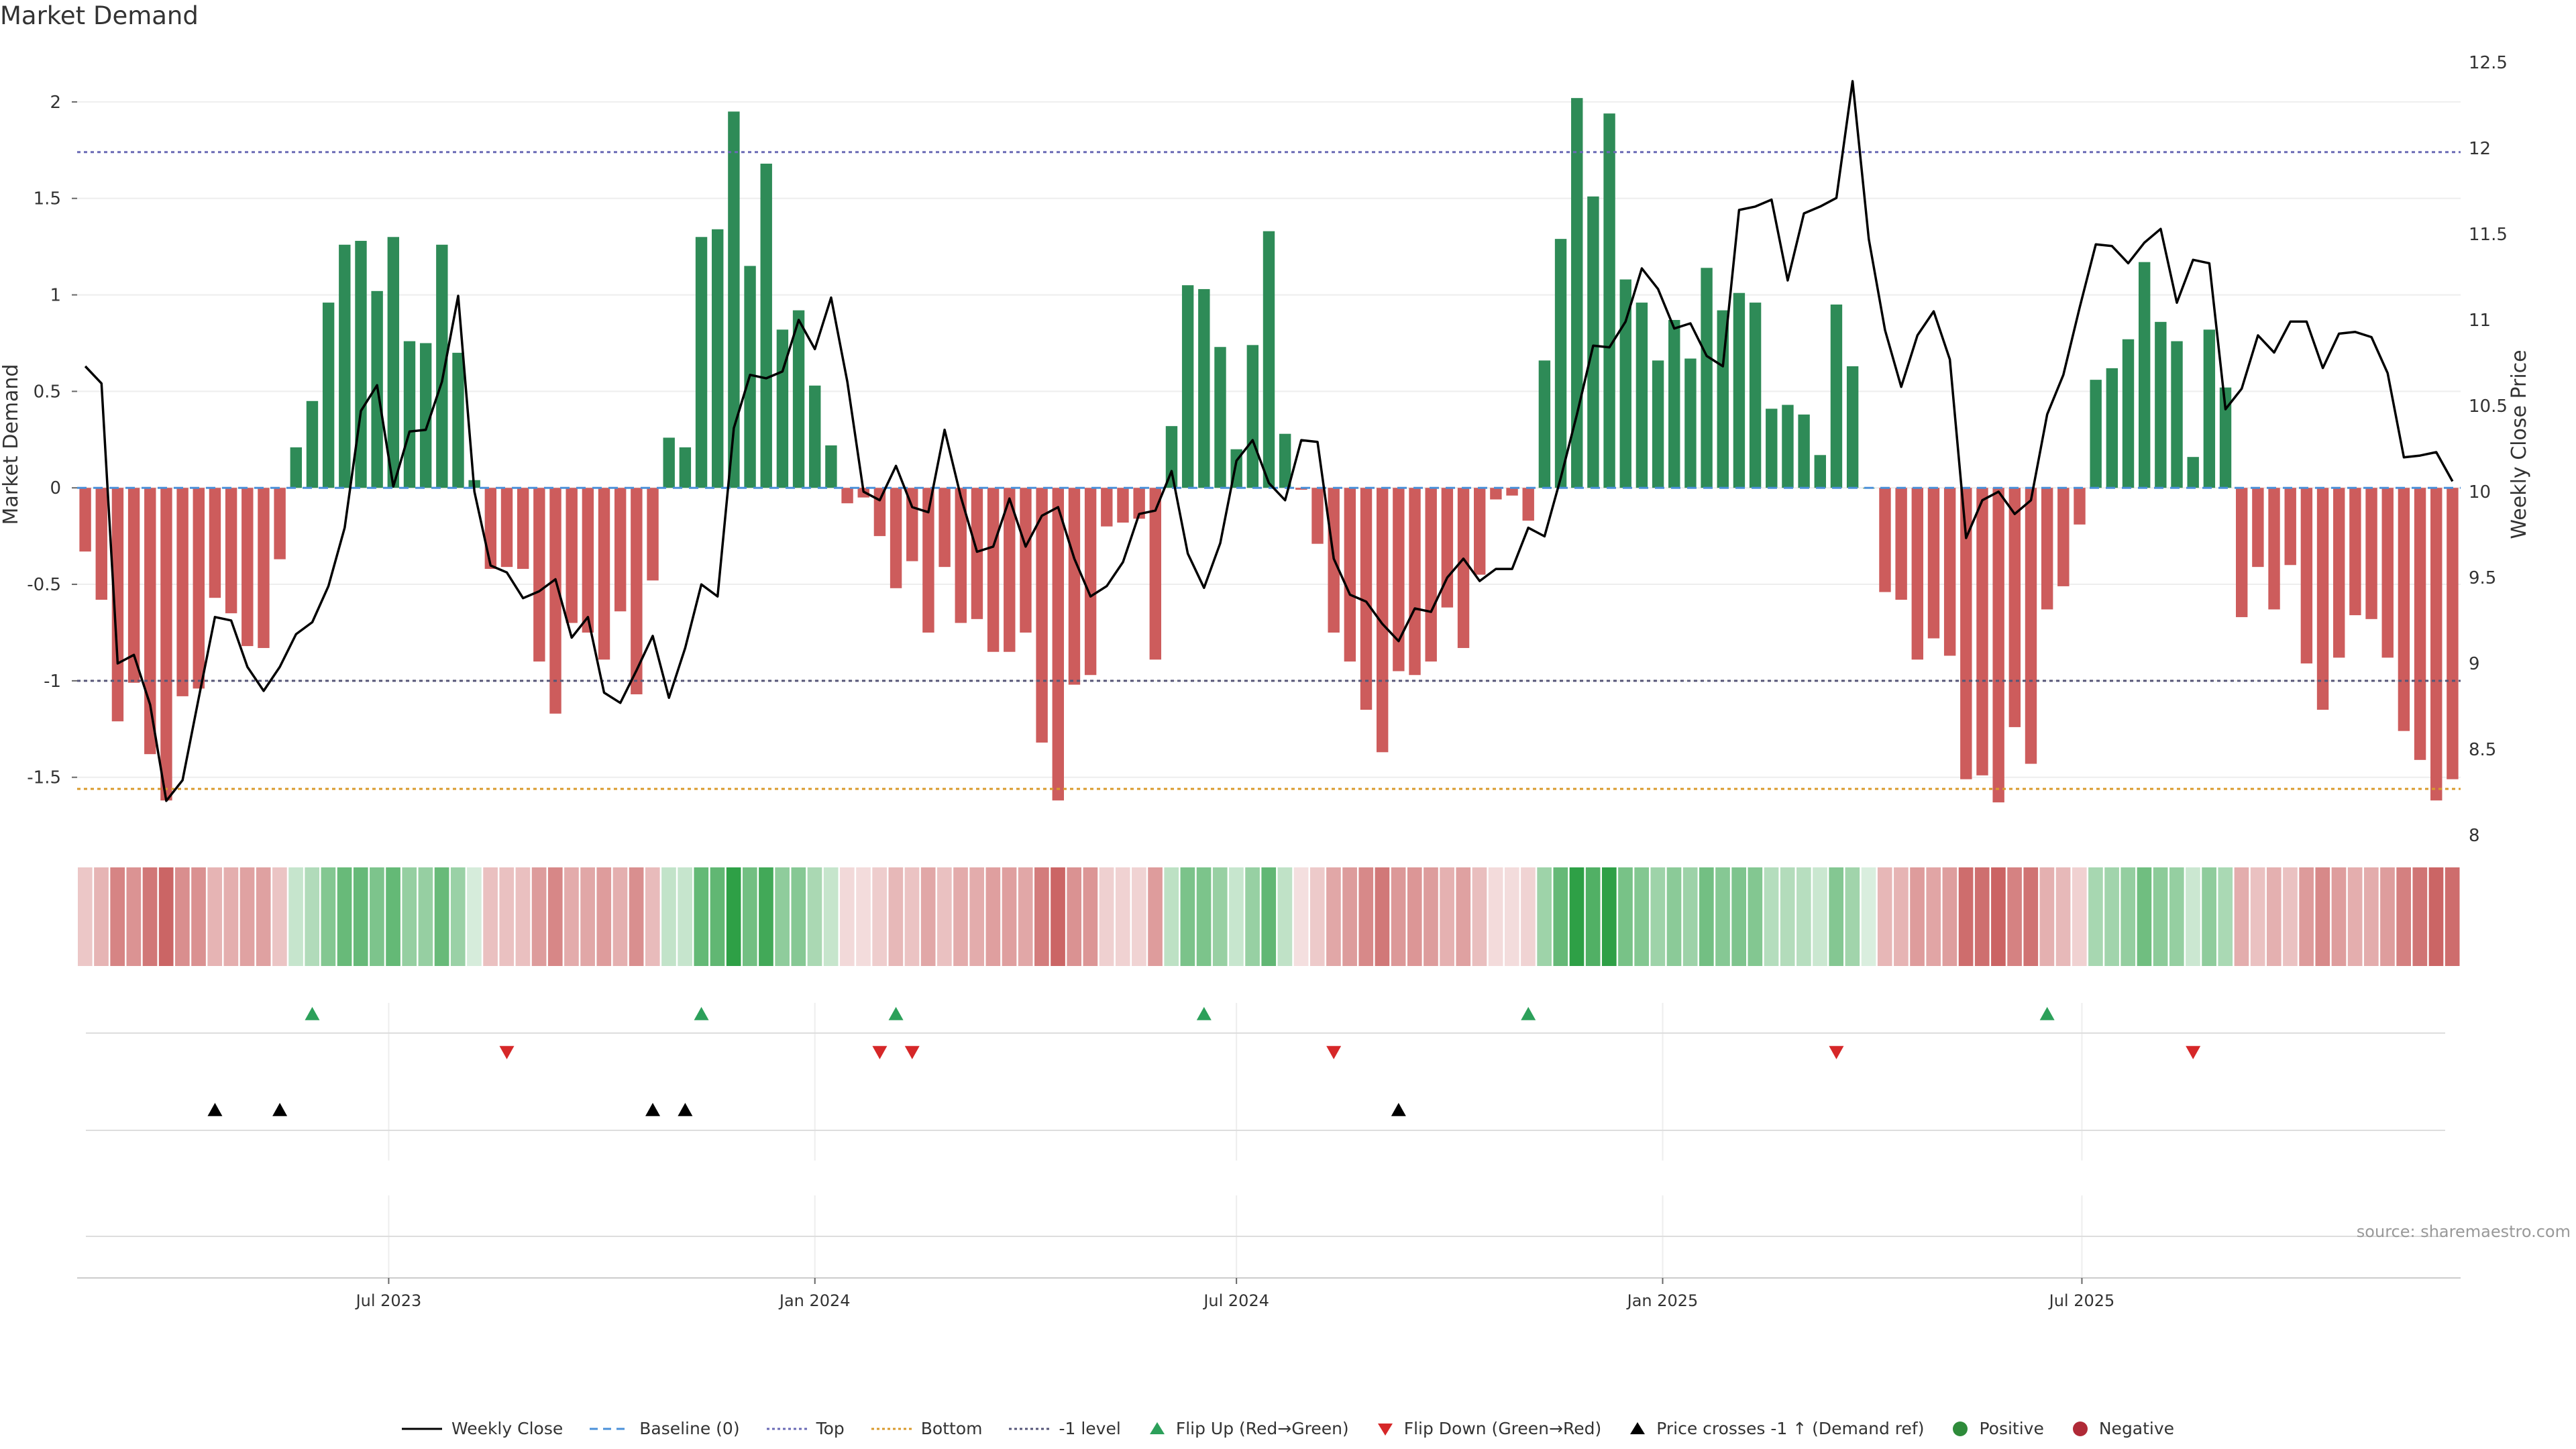 This screenshot has height=1449, width=2576. I want to click on triangle-up-icon, so click(1638, 1427).